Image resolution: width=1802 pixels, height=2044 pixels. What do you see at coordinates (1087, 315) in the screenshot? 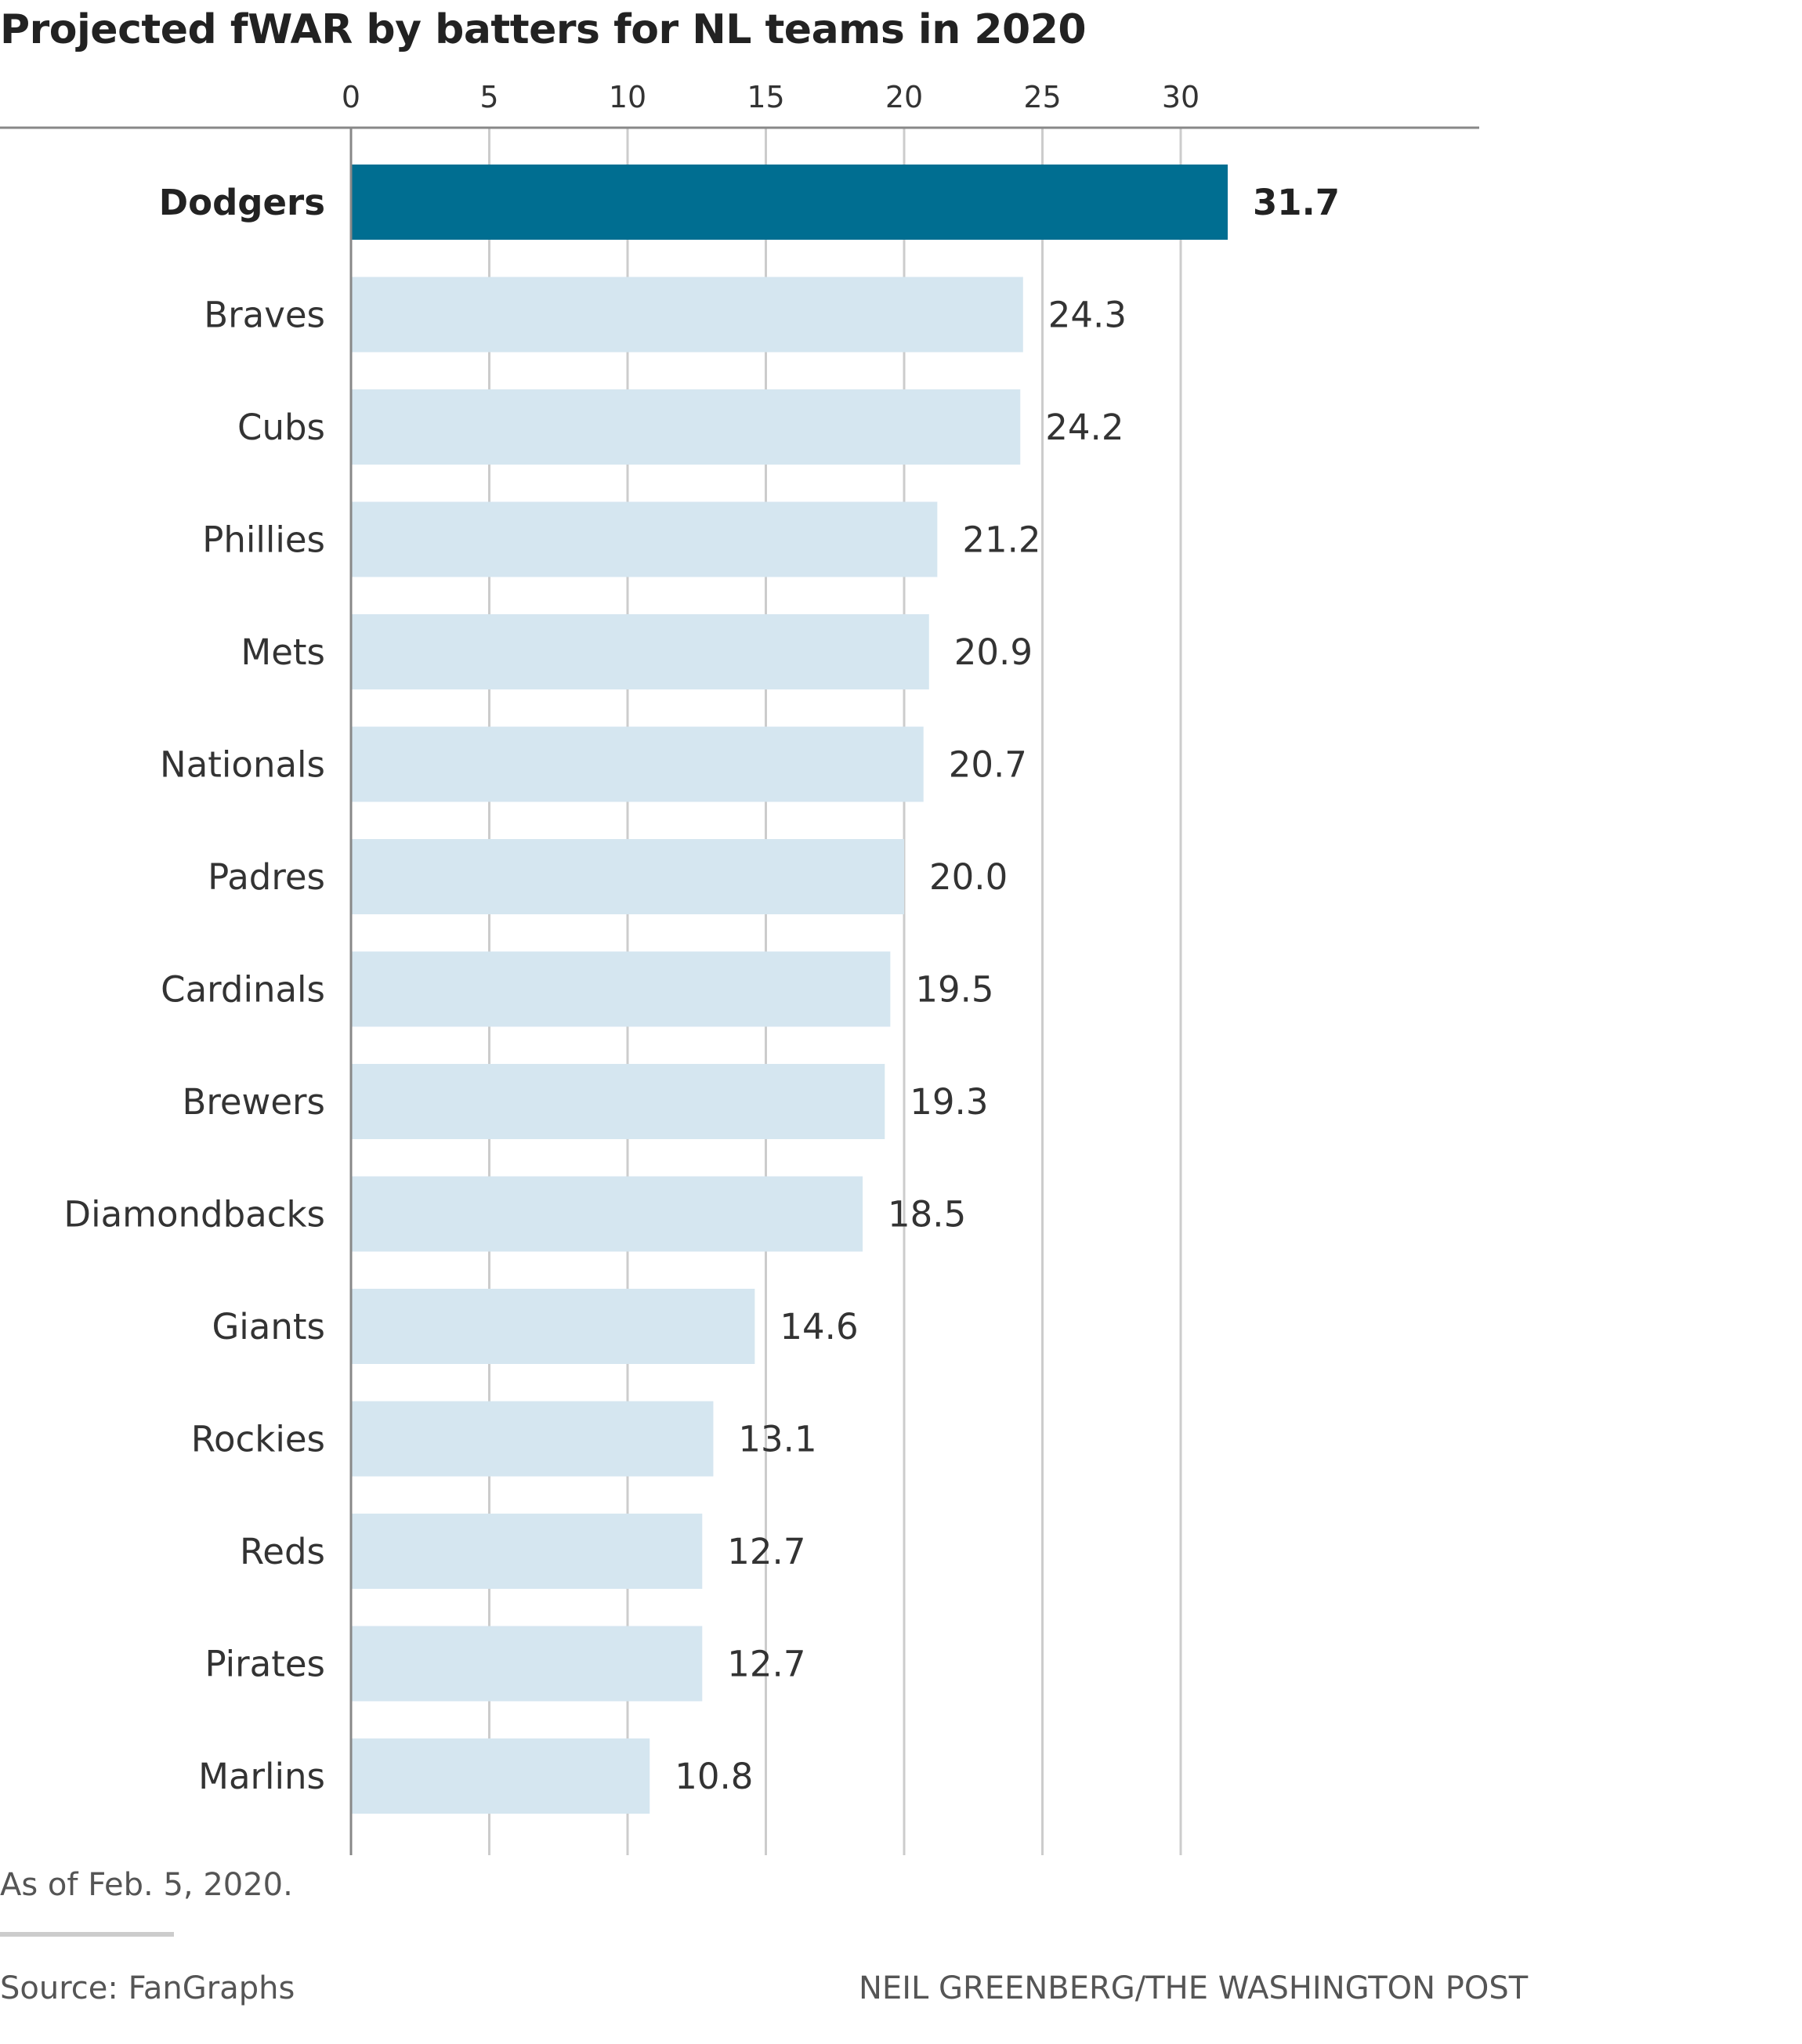
I see `value-label: 24.3` at bounding box center [1087, 315].